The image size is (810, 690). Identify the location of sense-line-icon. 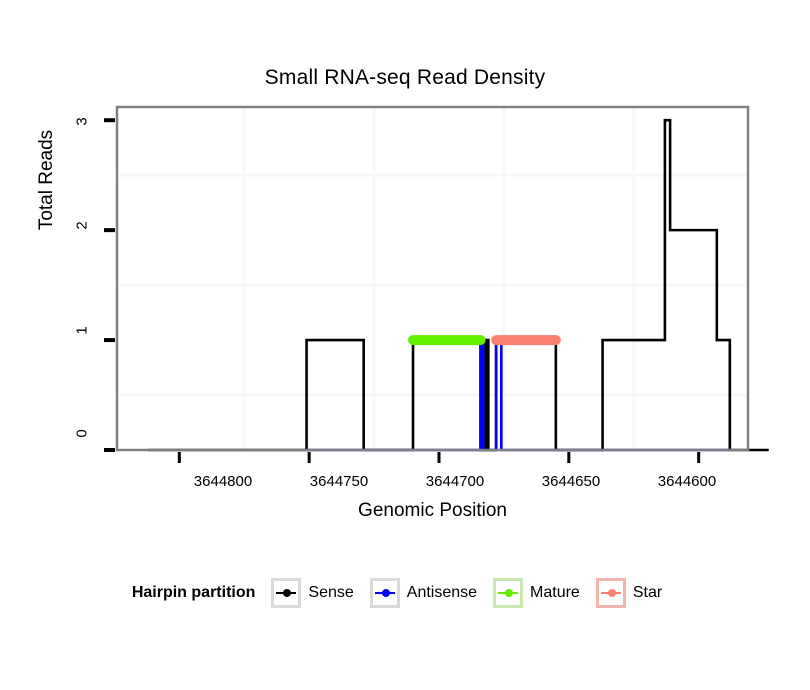
(286, 593).